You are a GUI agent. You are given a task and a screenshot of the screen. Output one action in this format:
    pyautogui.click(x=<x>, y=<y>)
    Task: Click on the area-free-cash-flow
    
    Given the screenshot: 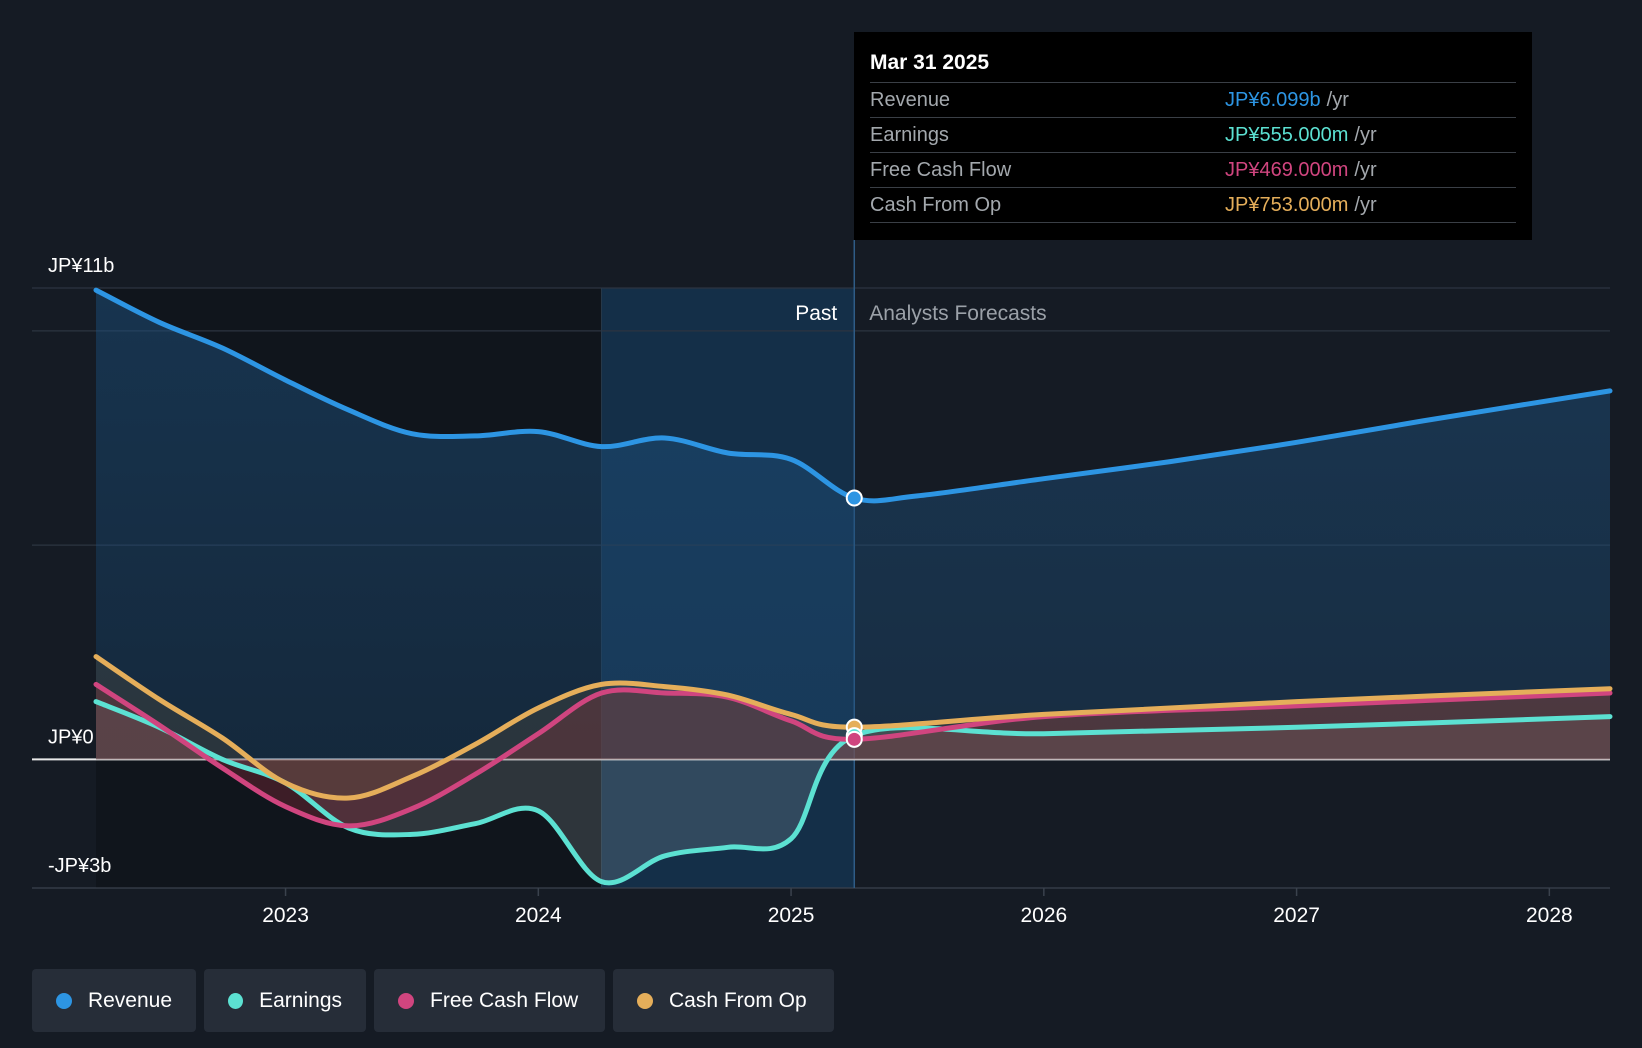 What is the action you would take?
    pyautogui.click(x=853, y=755)
    